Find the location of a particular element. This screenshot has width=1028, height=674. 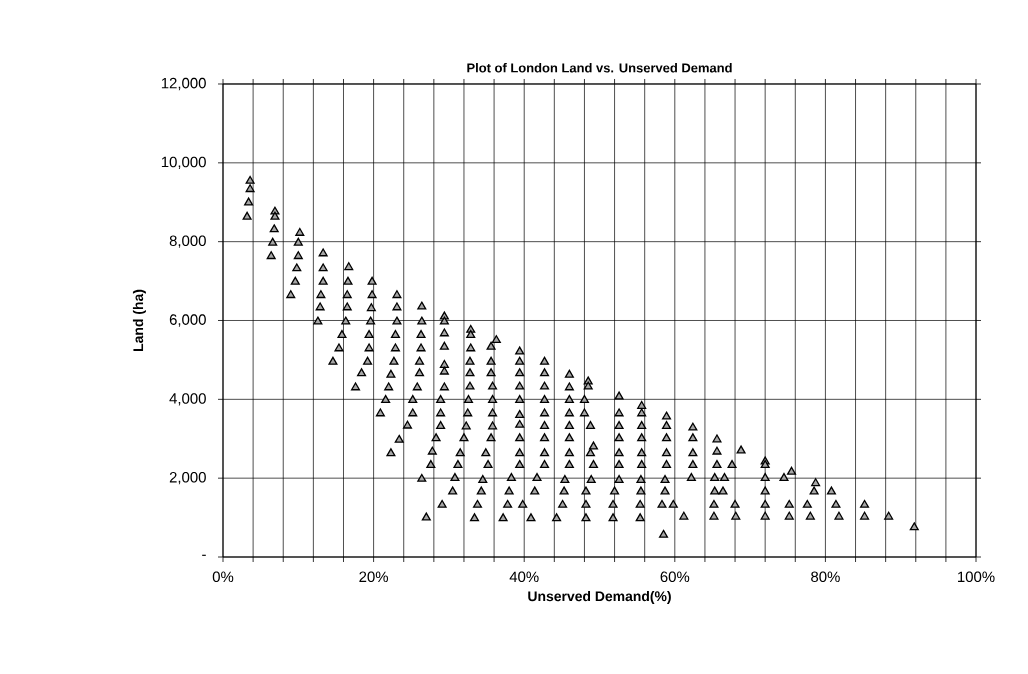

x-tick-label: 60% is located at coordinates (675, 577).